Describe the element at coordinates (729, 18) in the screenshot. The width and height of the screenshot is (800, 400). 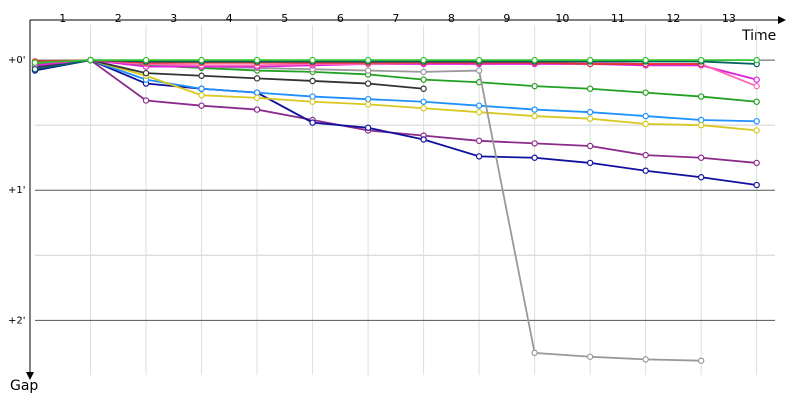
I see `lap-label: 13` at that location.